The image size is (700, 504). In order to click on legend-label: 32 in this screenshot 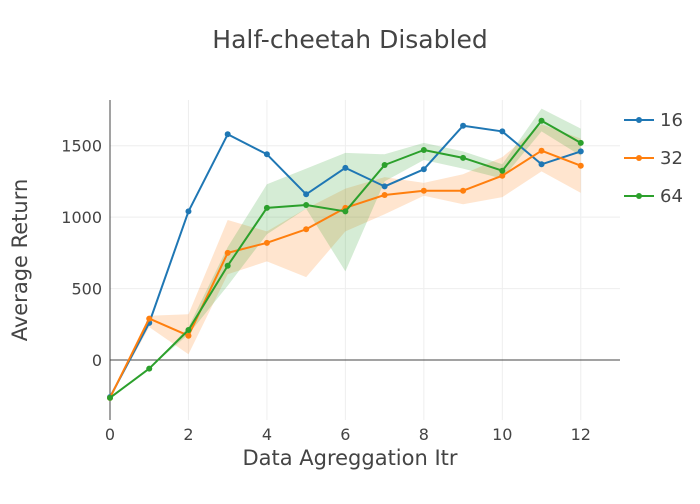, I will do `click(671, 158)`.